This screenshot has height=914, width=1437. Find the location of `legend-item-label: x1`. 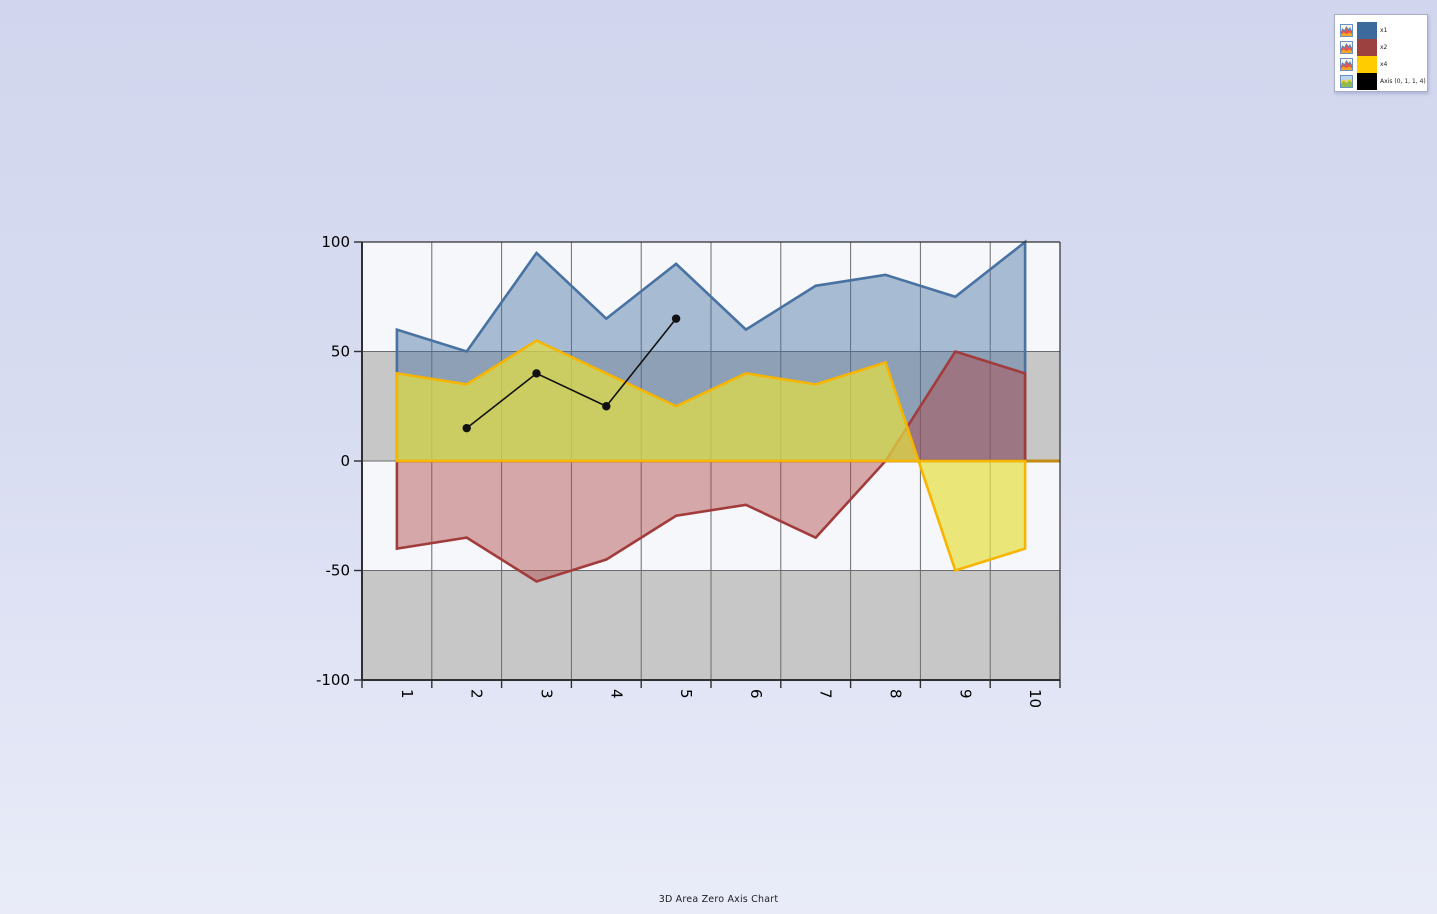

legend-item-label: x1 is located at coordinates (1384, 30).